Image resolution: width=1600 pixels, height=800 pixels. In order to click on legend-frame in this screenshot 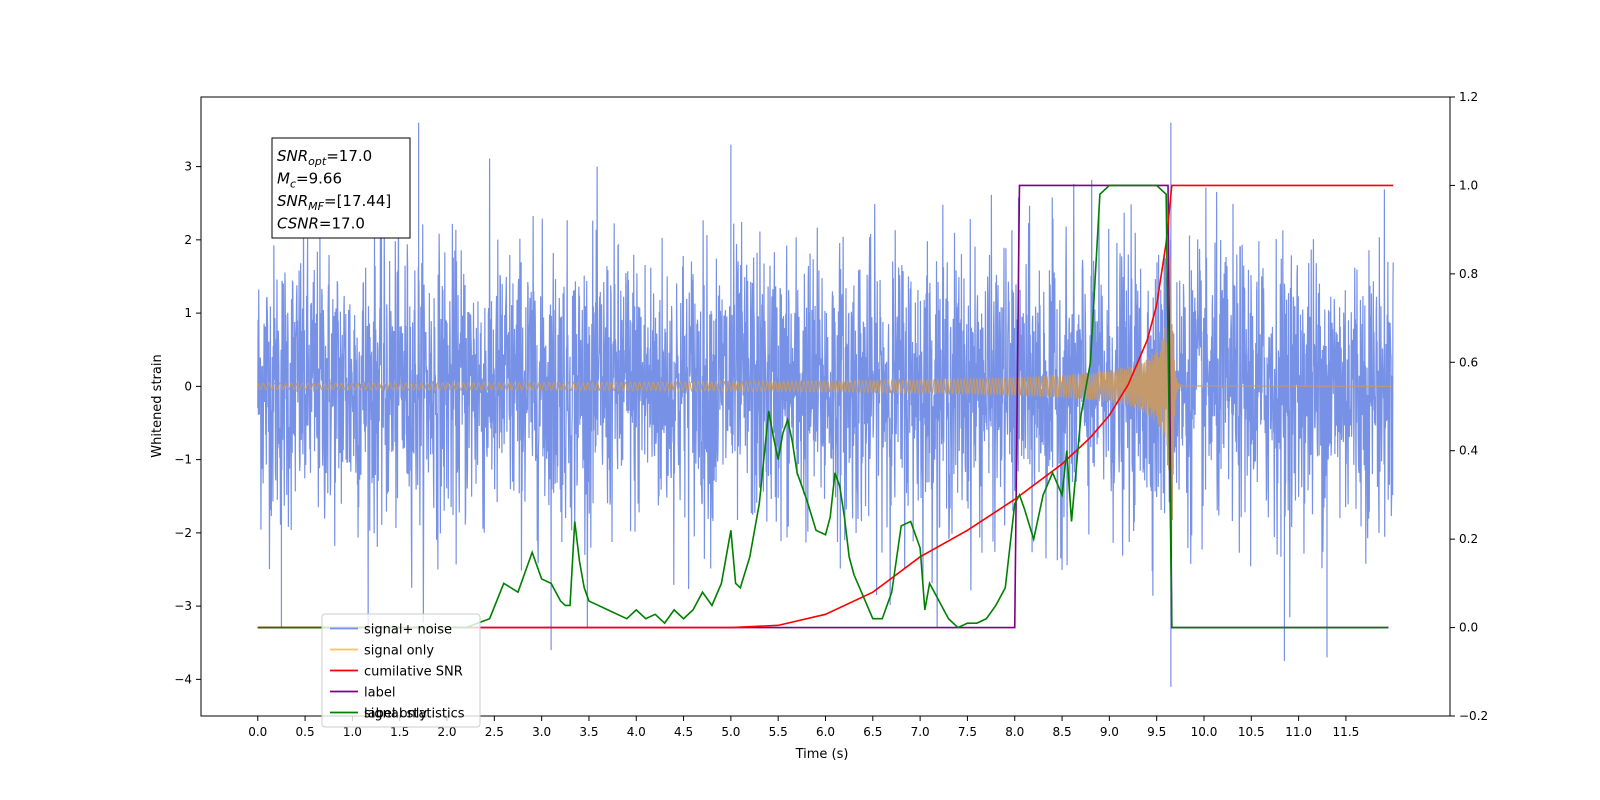, I will do `click(401, 670)`.